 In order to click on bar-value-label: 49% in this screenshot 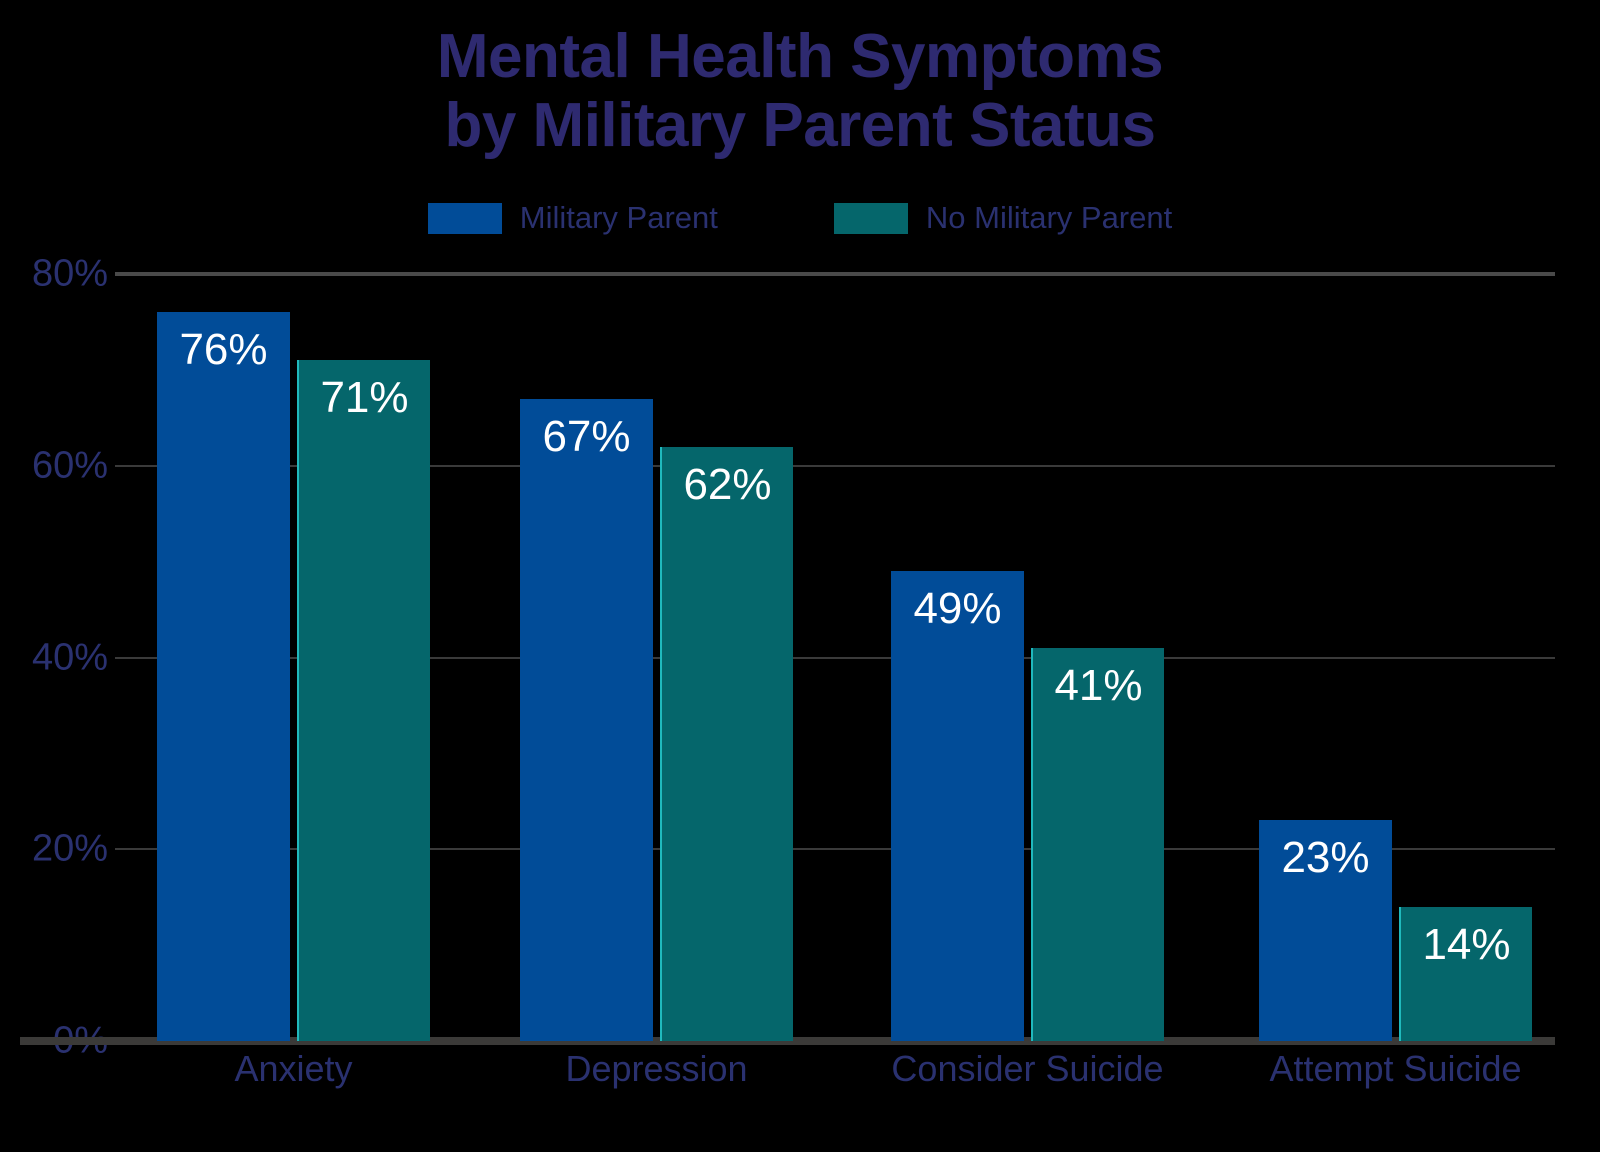, I will do `click(957, 609)`.